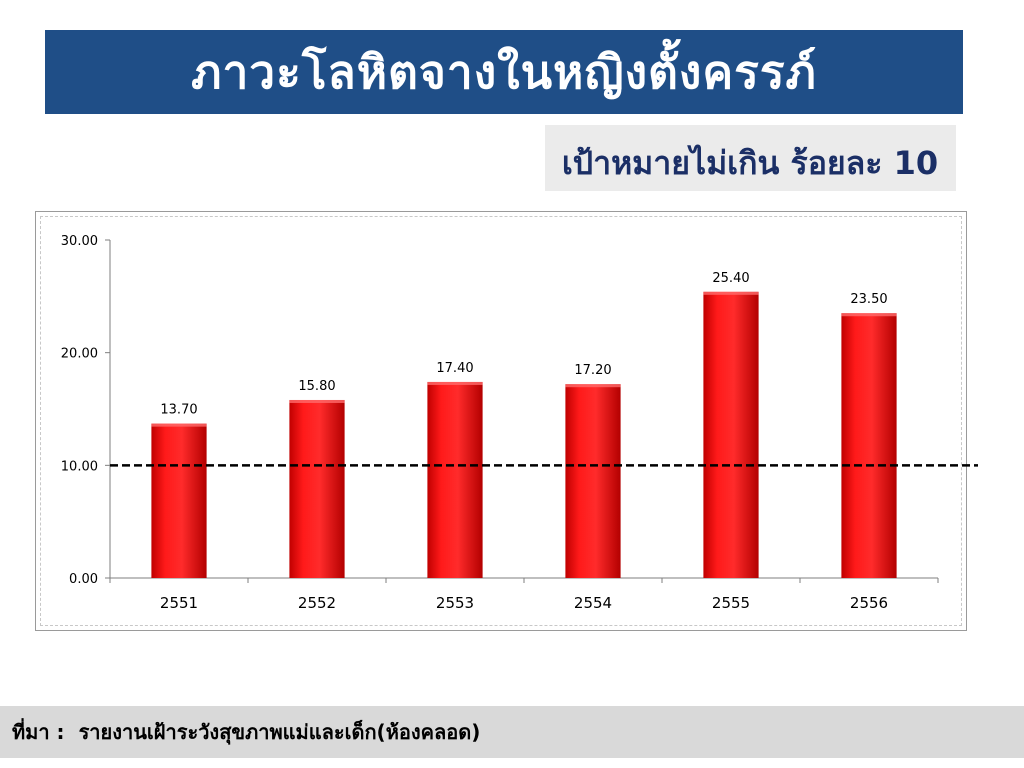  I want to click on data-label: 13.70, so click(178, 410).